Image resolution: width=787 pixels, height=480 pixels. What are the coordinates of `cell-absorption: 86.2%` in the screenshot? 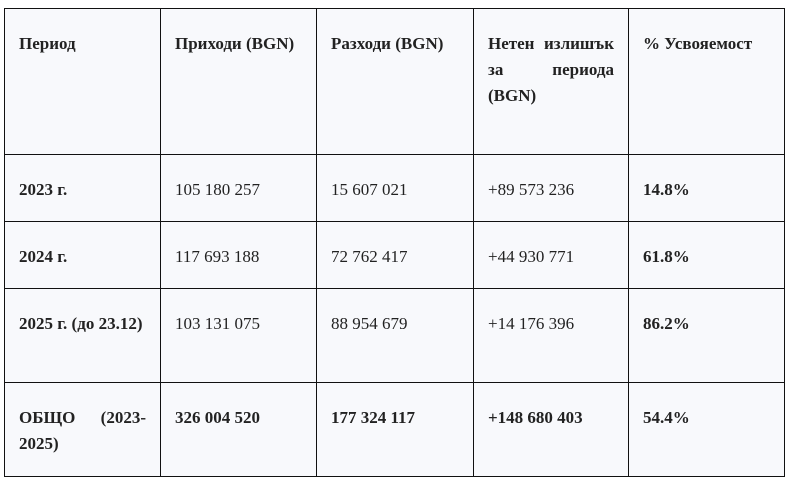 It's located at (706, 335).